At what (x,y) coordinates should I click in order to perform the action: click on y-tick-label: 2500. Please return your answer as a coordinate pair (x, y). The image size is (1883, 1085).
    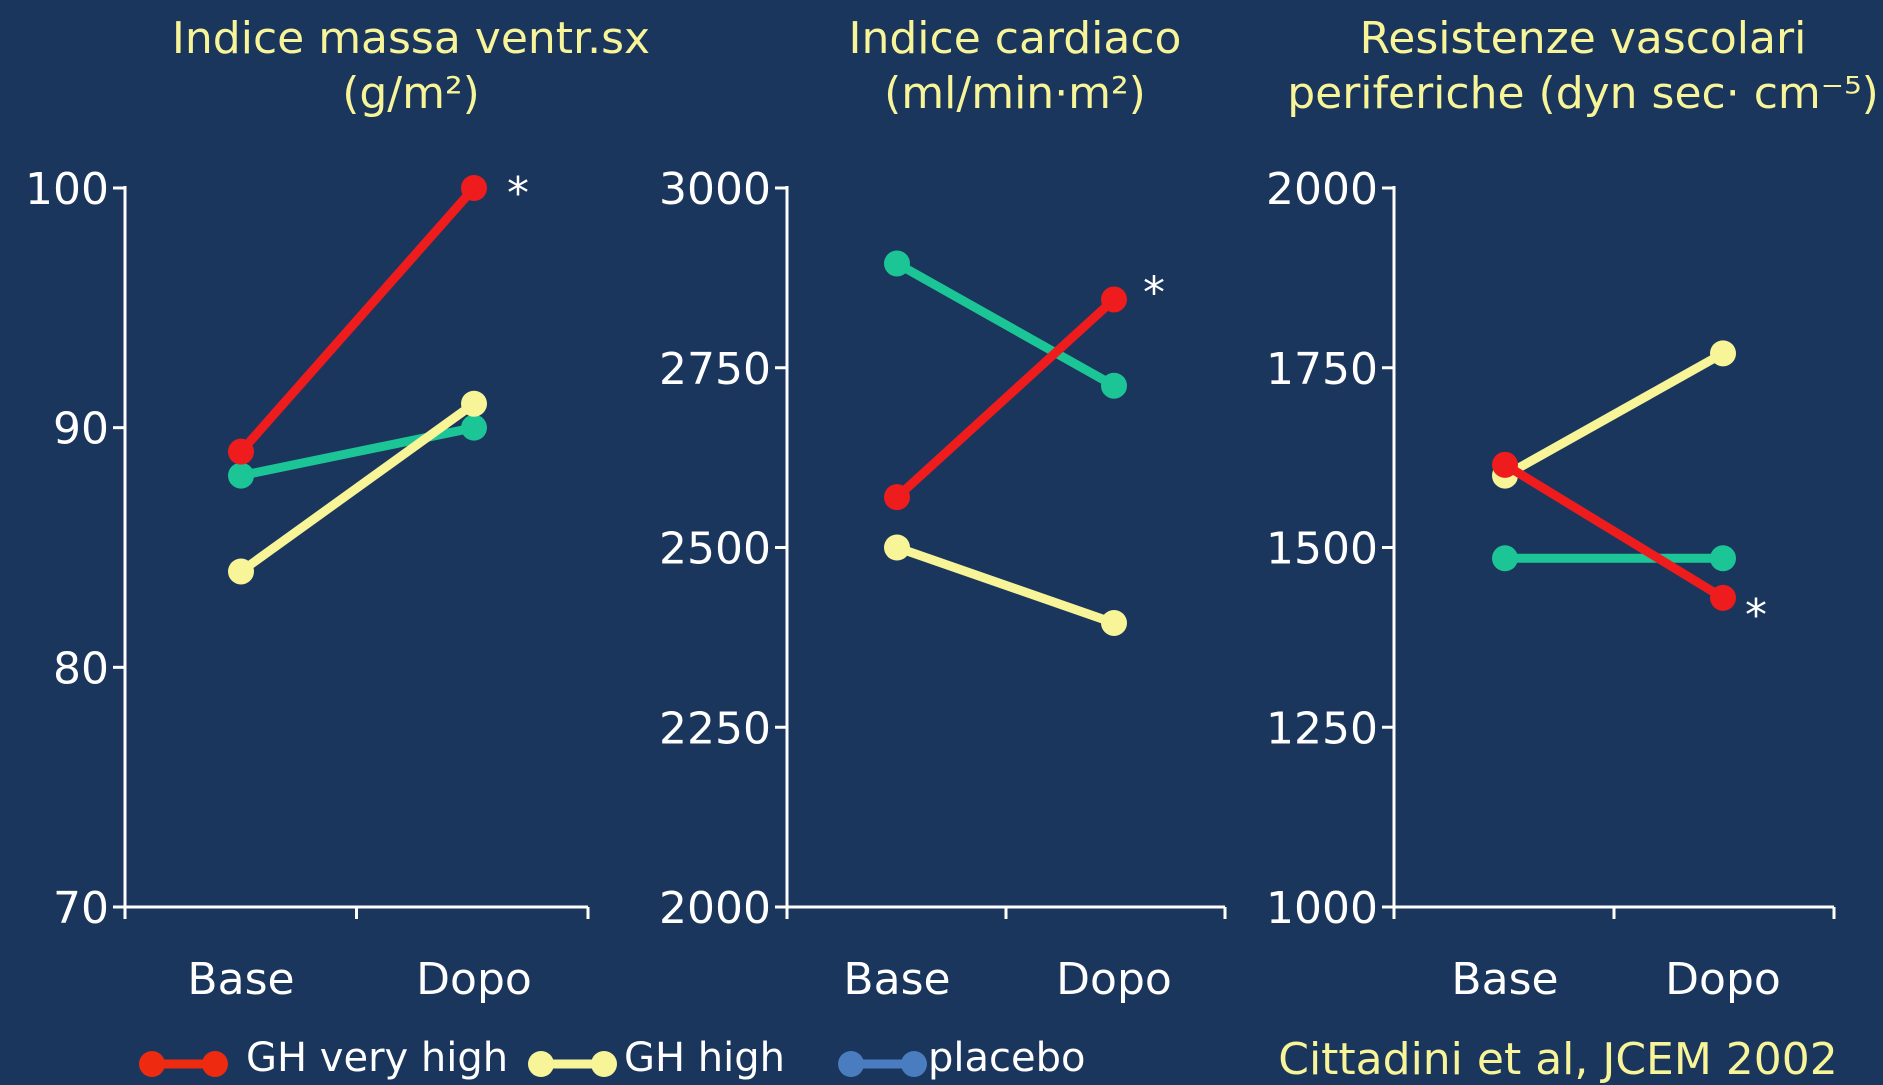
    Looking at the image, I should click on (715, 549).